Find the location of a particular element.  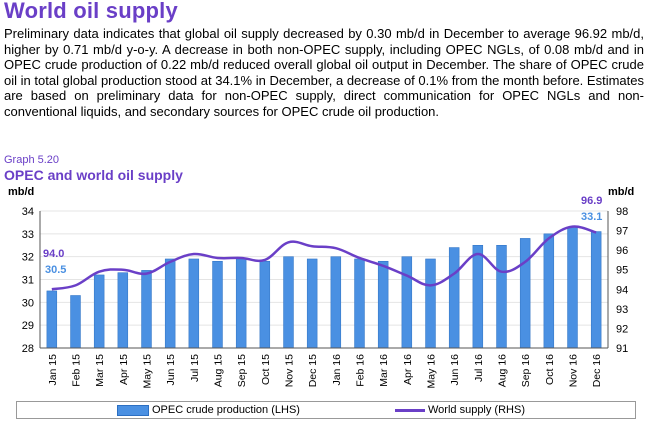

category-tick-label: Jul 15 is located at coordinates (195, 368).